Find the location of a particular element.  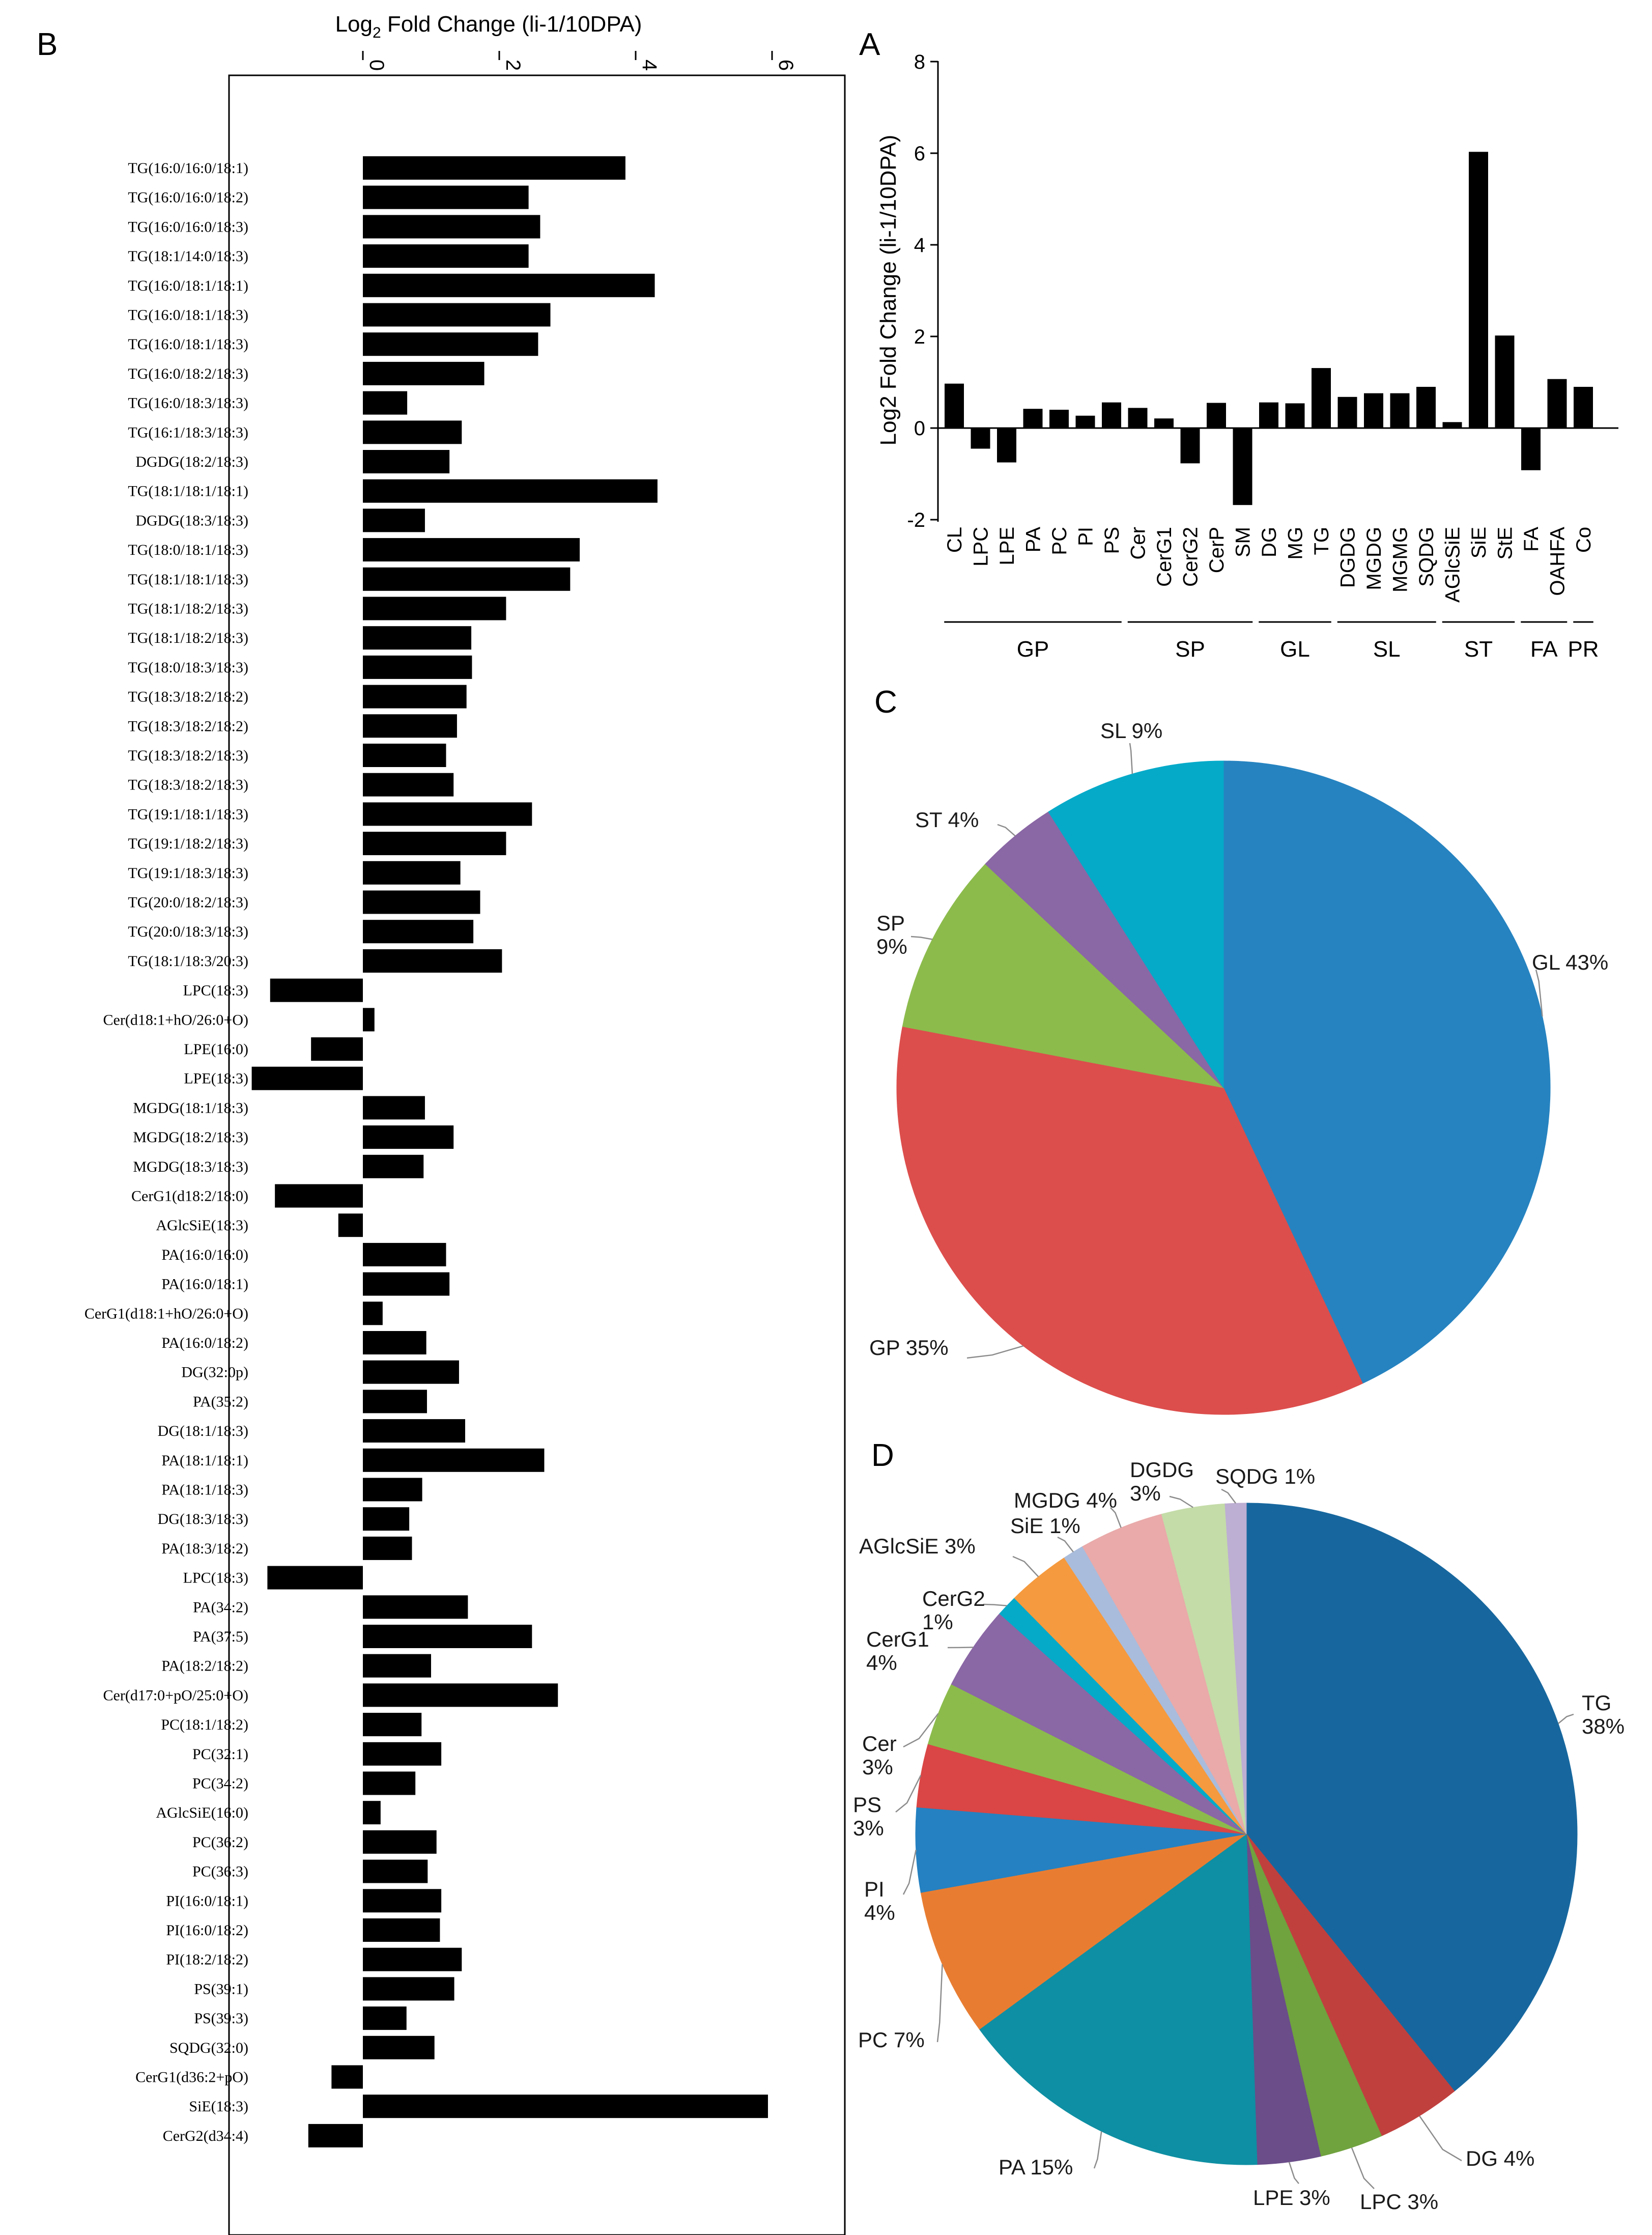

panel-b-category-label: TG(19:1/18:2/18:3) is located at coordinates (188, 844).